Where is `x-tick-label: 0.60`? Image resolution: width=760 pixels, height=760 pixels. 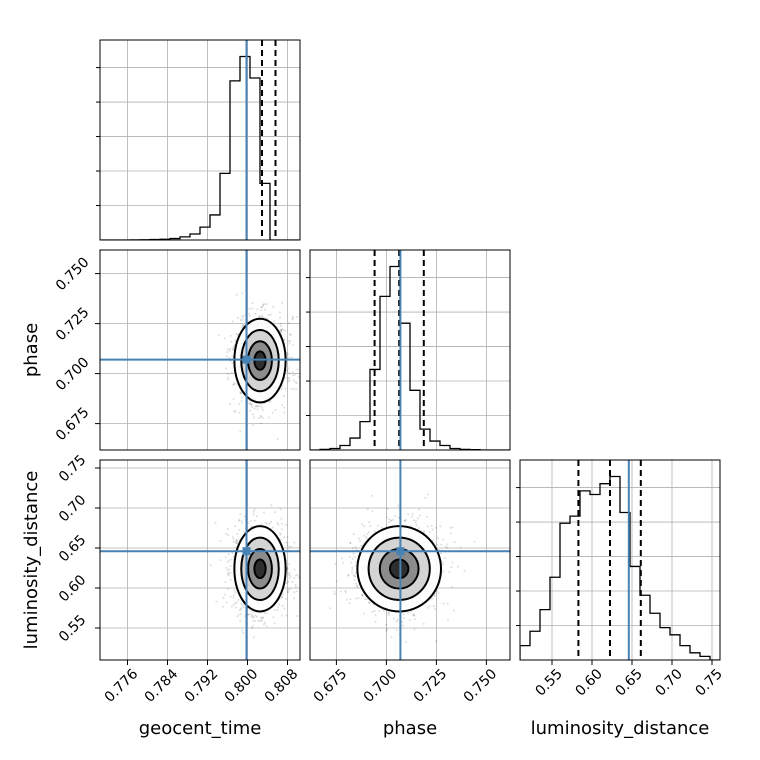
x-tick-label: 0.60 is located at coordinates (588, 682).